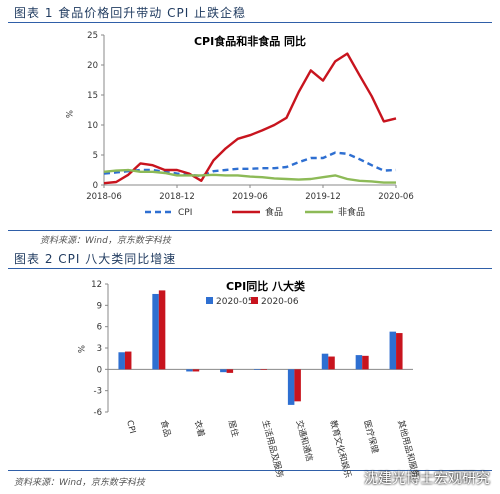  Describe the element at coordinates (250, 268) in the screenshot. I see `figure2-top-rule` at that location.